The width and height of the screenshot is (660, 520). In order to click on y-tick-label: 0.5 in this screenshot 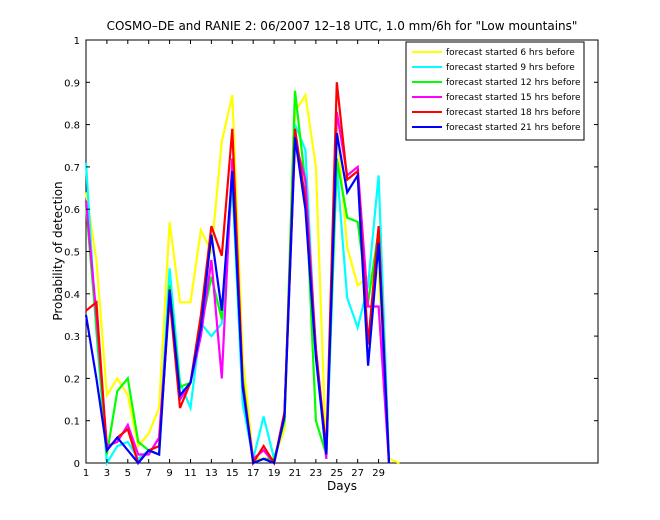, I will do `click(72, 253)`.